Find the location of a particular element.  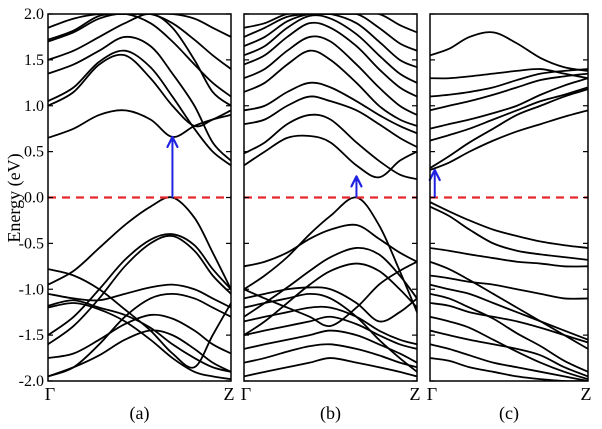

y-tick-label: -1.0 is located at coordinates (31, 289).